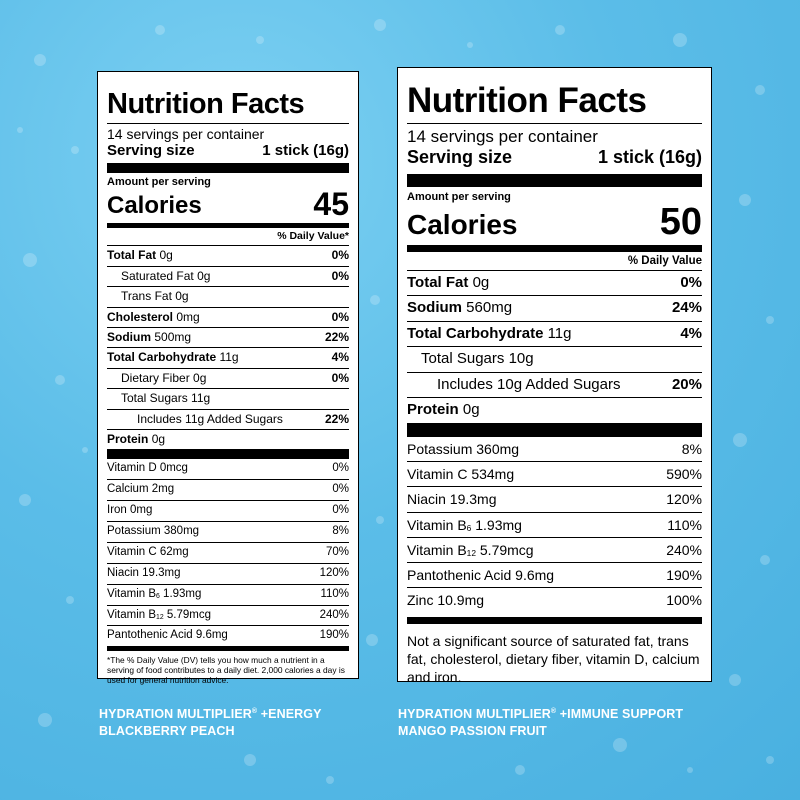 This screenshot has height=800, width=800. Describe the element at coordinates (554, 222) in the screenshot. I see `calories-row: Calories 50` at that location.